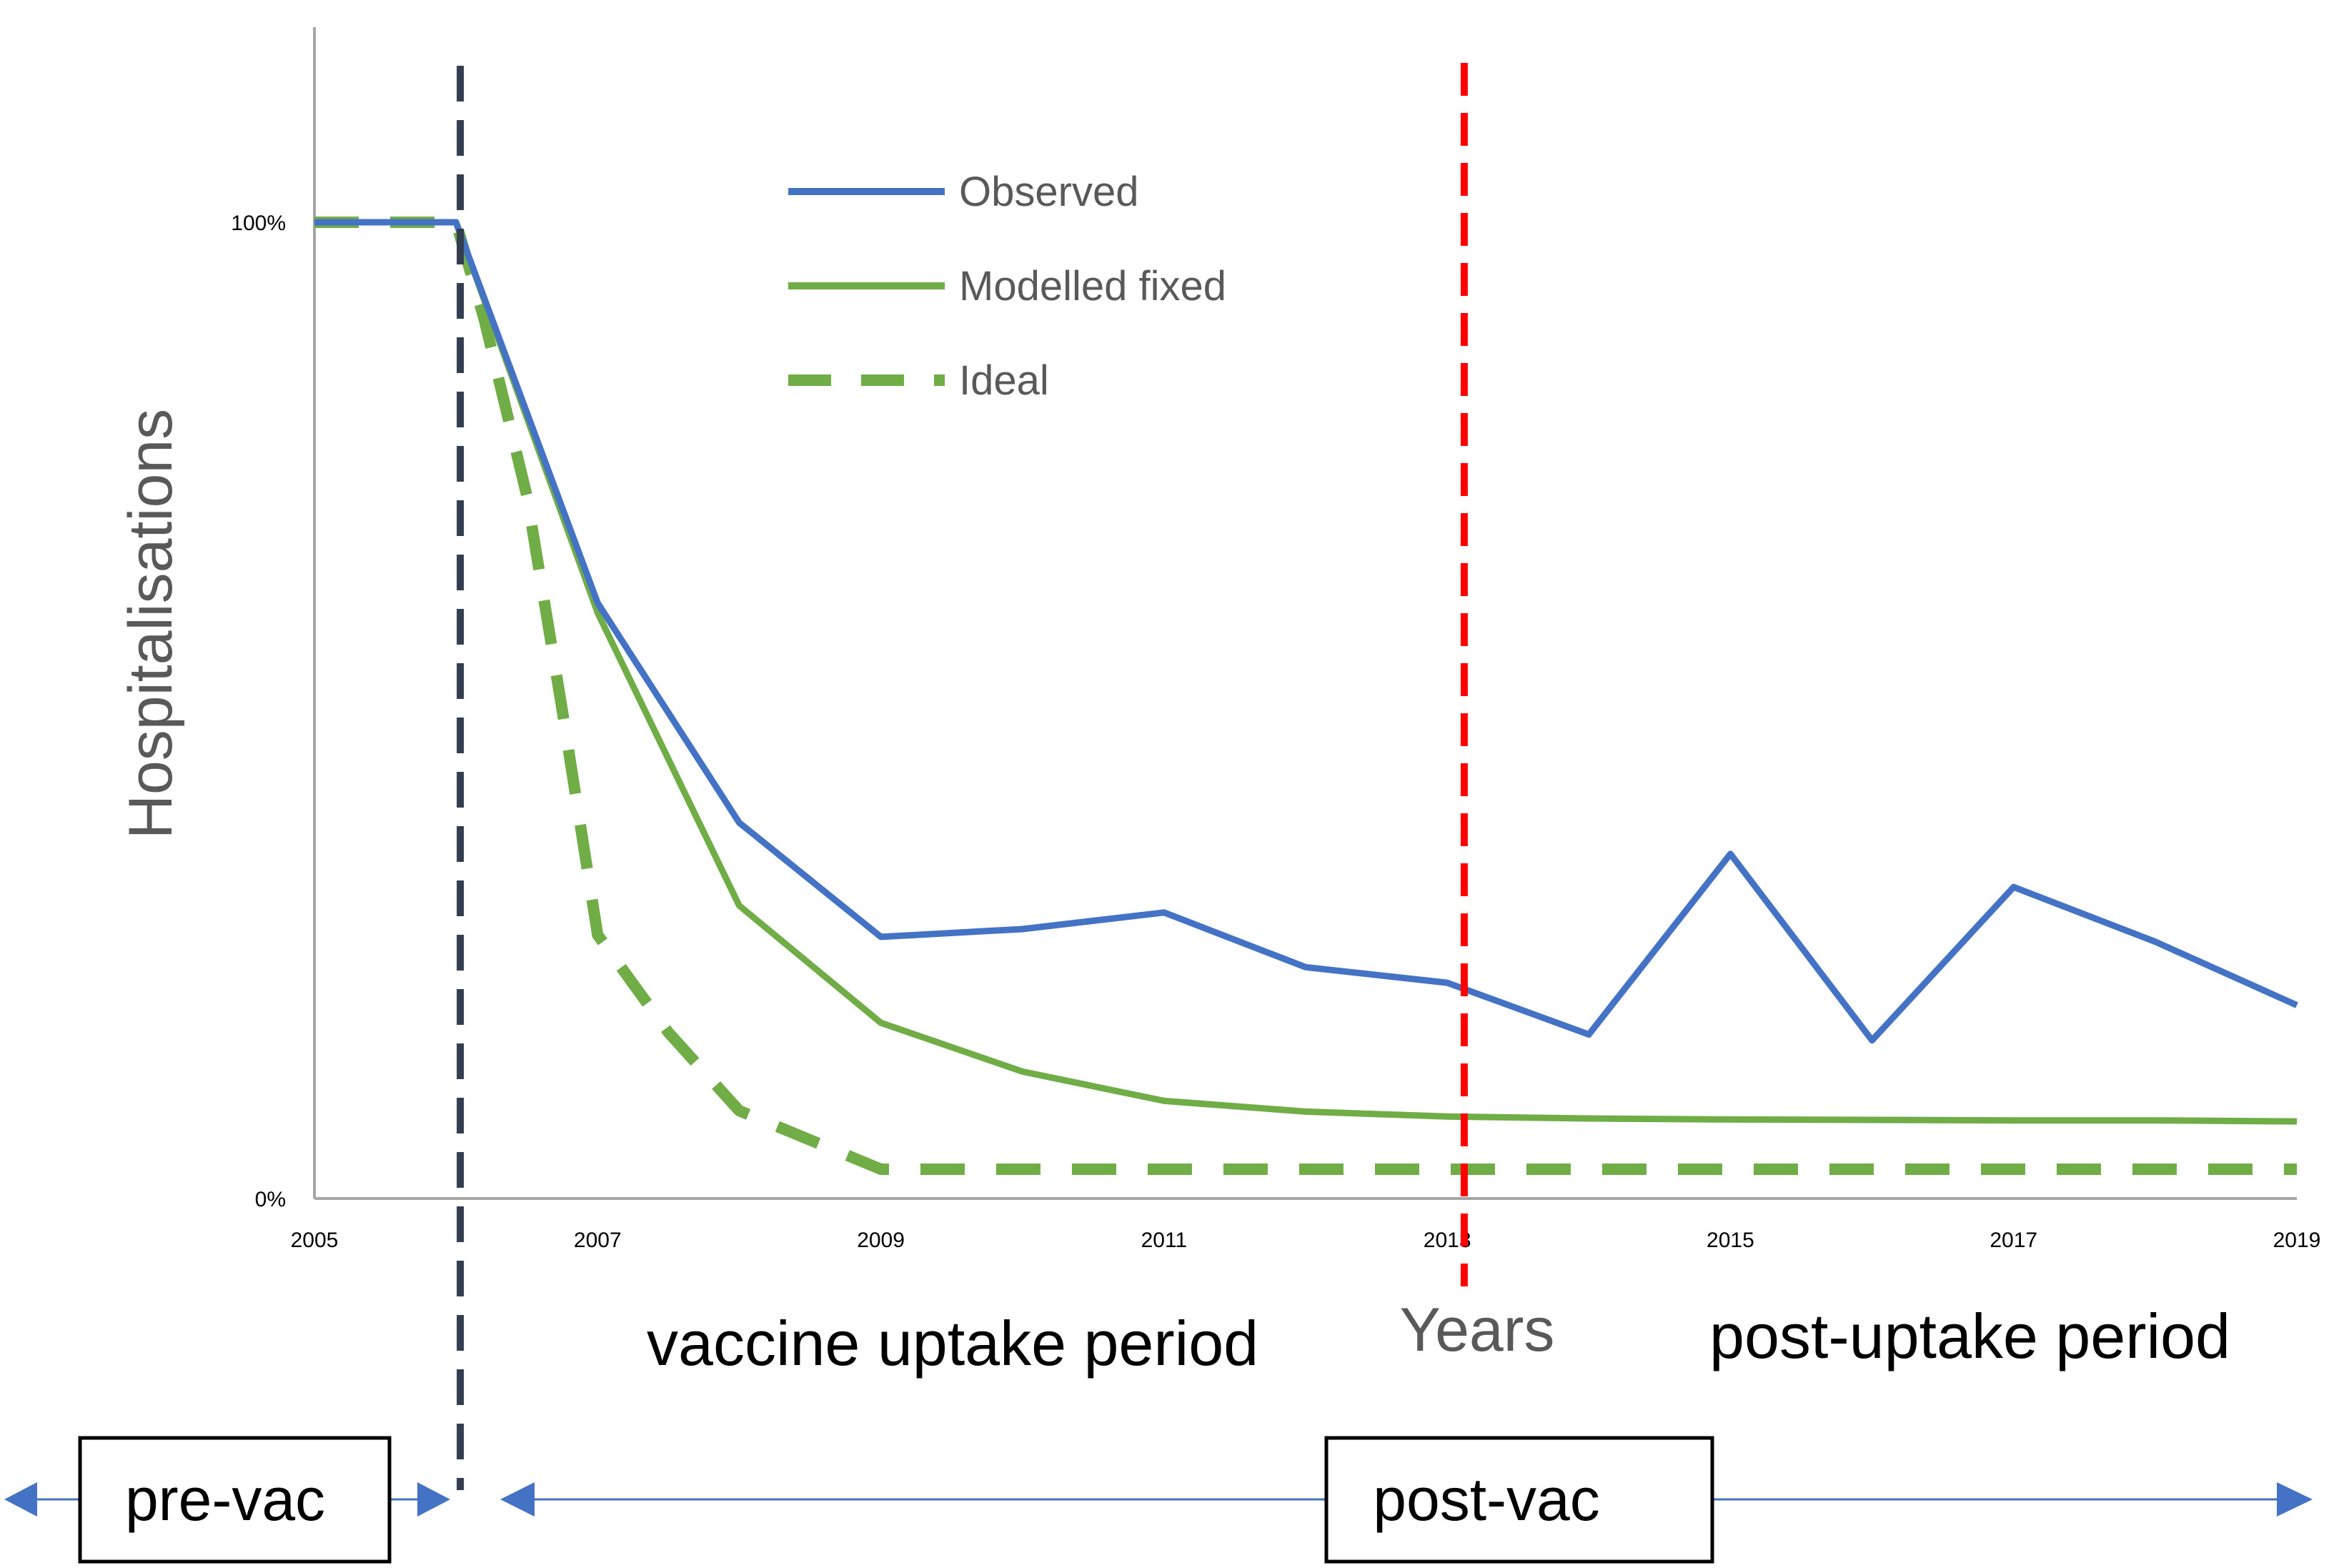  What do you see at coordinates (2014, 1240) in the screenshot?
I see `x-tick-label: 2017` at bounding box center [2014, 1240].